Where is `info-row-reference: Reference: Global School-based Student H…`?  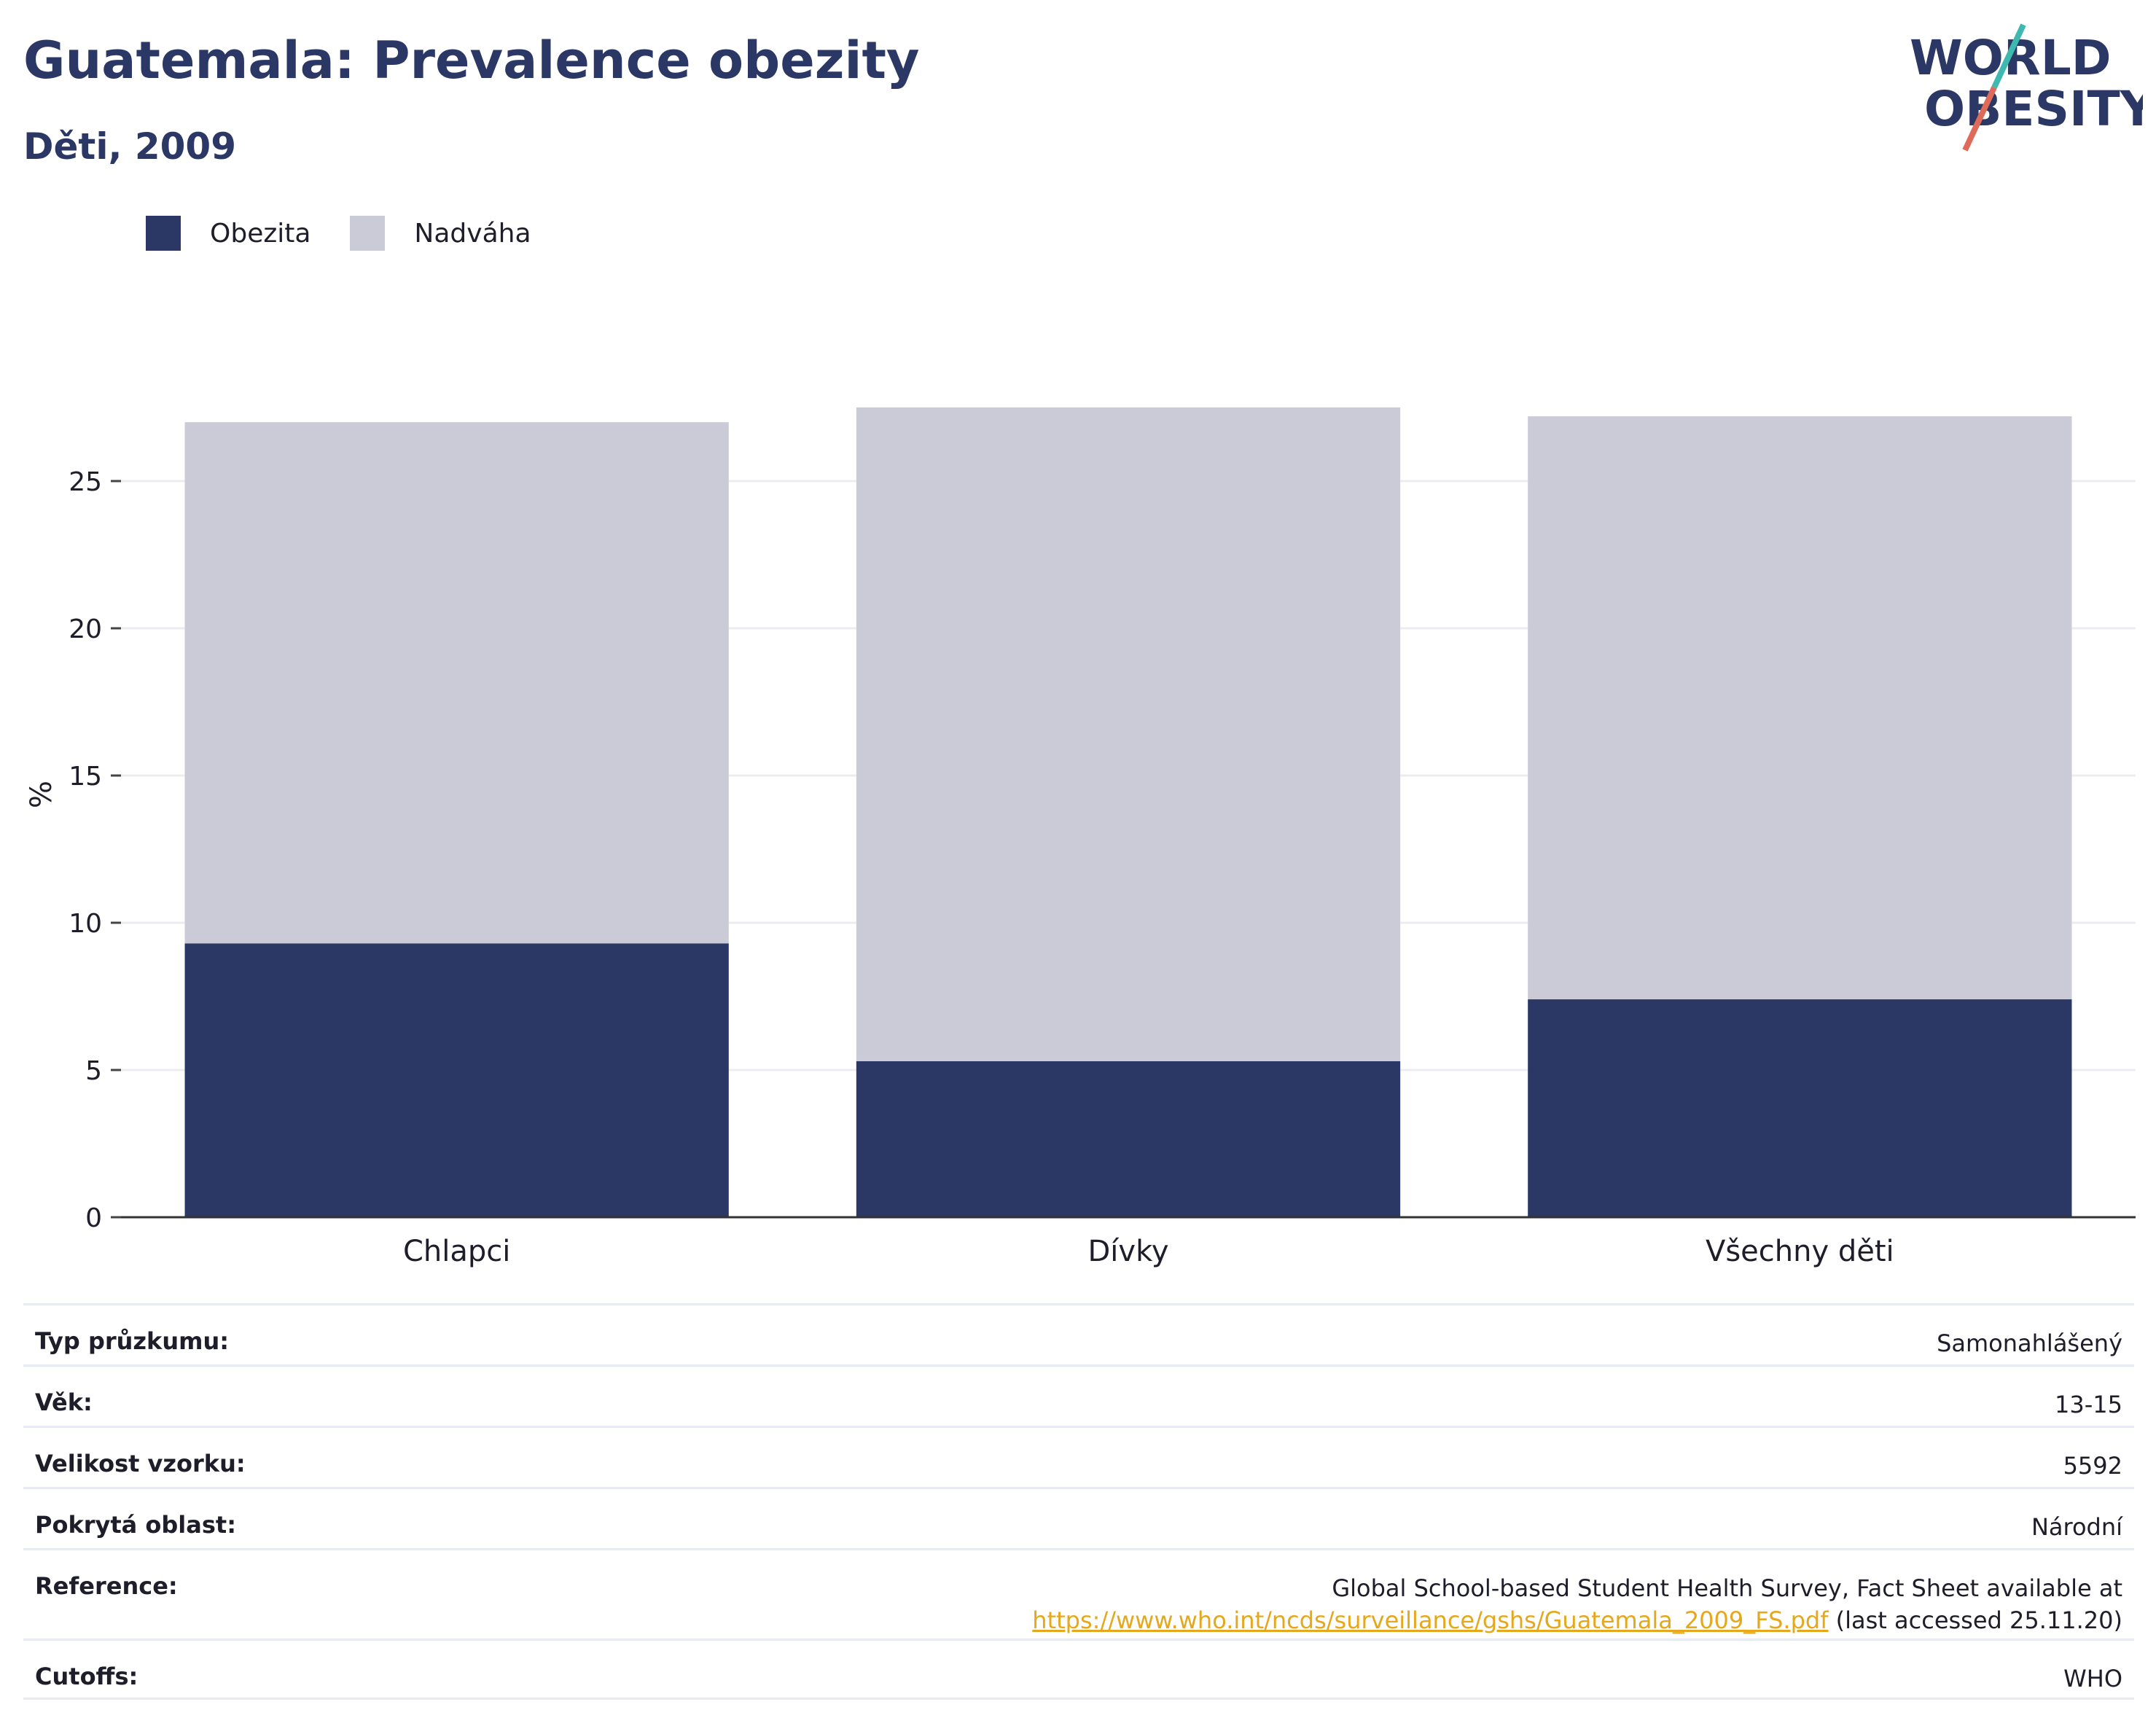 info-row-reference: Reference: Global School-based Student H… is located at coordinates (1079, 1593).